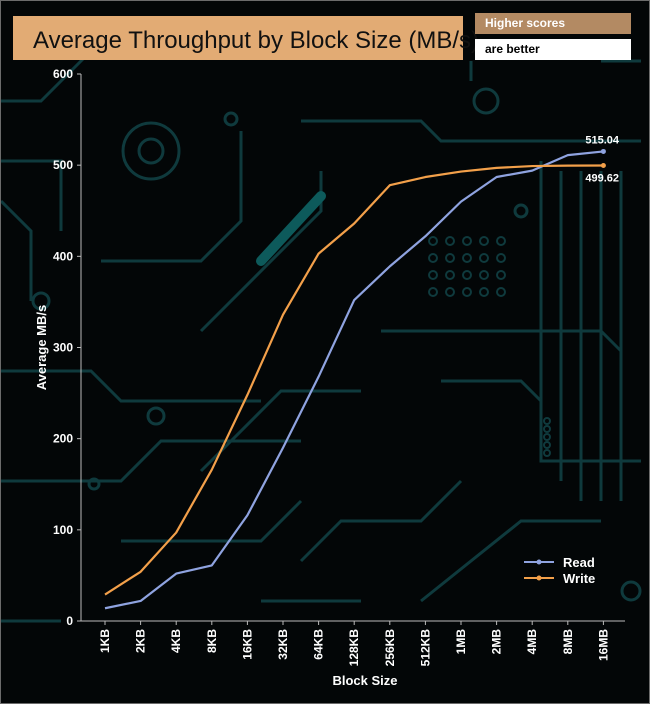 This screenshot has width=650, height=704. Describe the element at coordinates (603, 645) in the screenshot. I see `x-tick-label: 16MB` at that location.